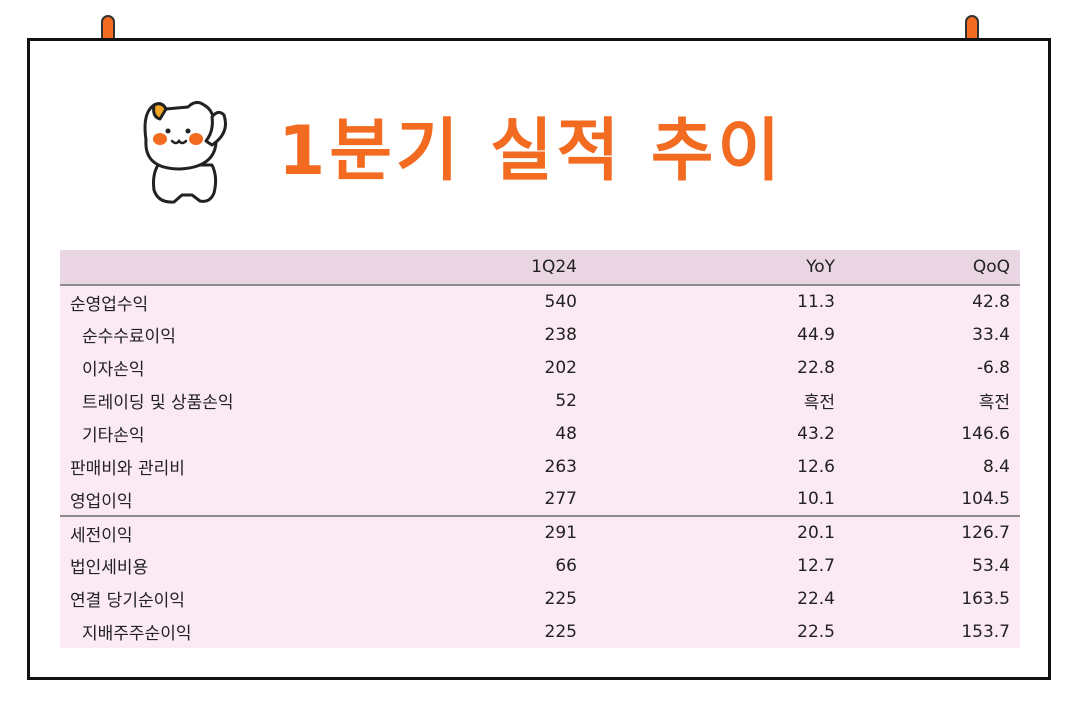 The height and width of the screenshot is (707, 1080). What do you see at coordinates (137, 634) in the screenshot?
I see `row-label: 지배주주순이익` at bounding box center [137, 634].